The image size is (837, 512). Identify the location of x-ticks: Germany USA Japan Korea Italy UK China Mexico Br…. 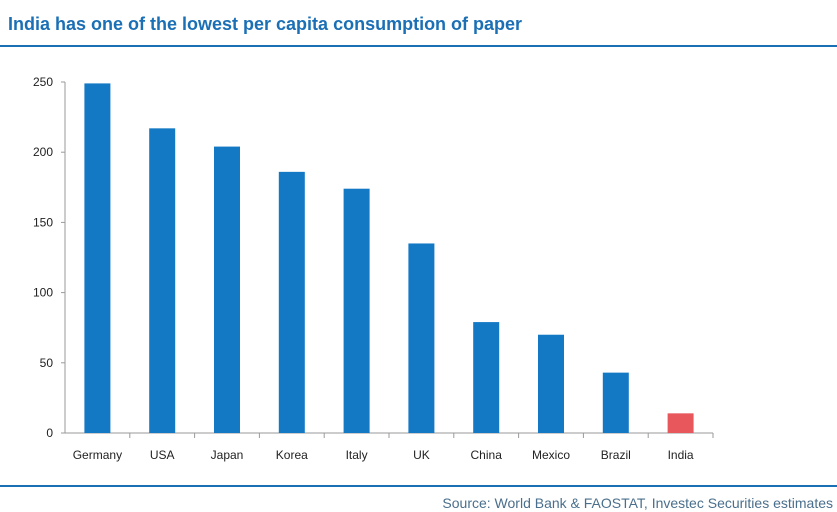
(393, 447).